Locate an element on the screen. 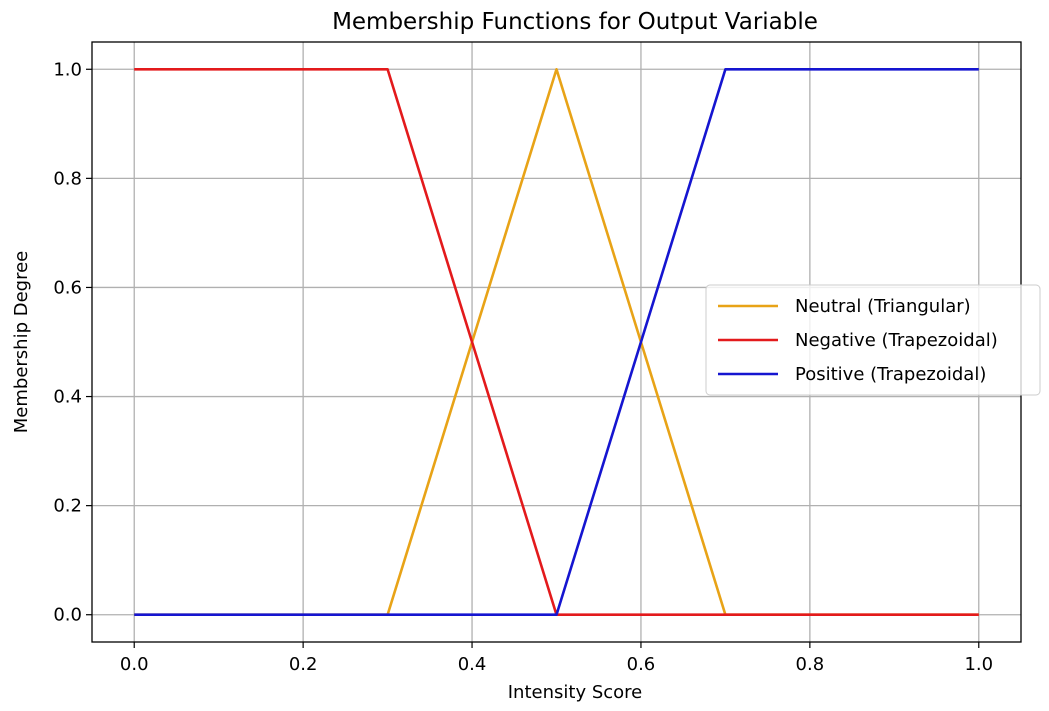  x-axis-label: Intensity Score is located at coordinates (575, 692).